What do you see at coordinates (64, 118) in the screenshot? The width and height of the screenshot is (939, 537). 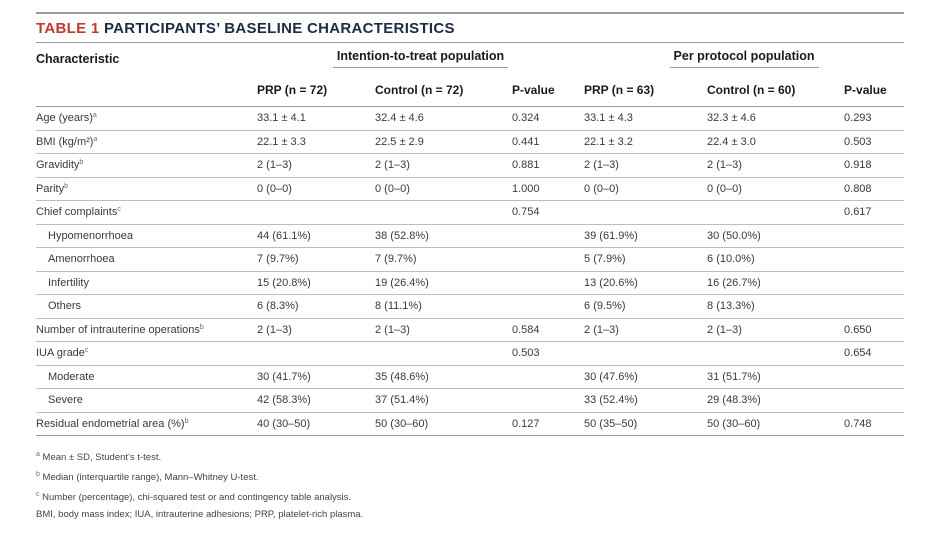 I see `row-label: Age (years)` at bounding box center [64, 118].